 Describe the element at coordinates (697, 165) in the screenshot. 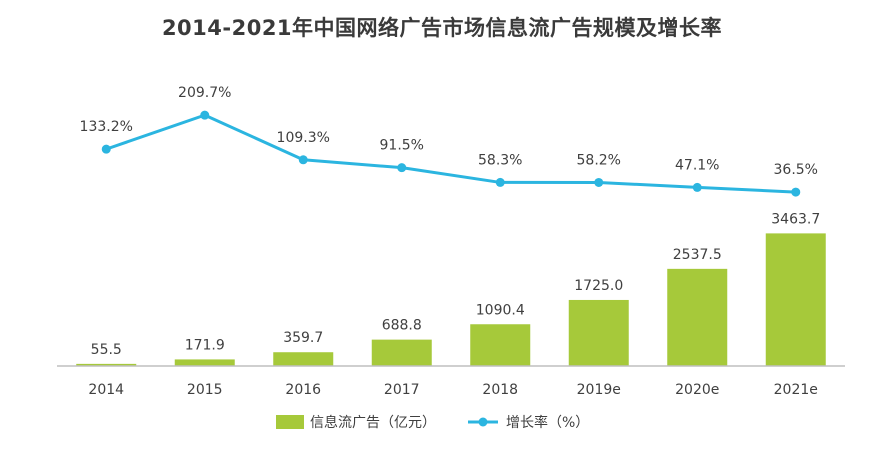

I see `line-label-2020e: 47.1%` at that location.